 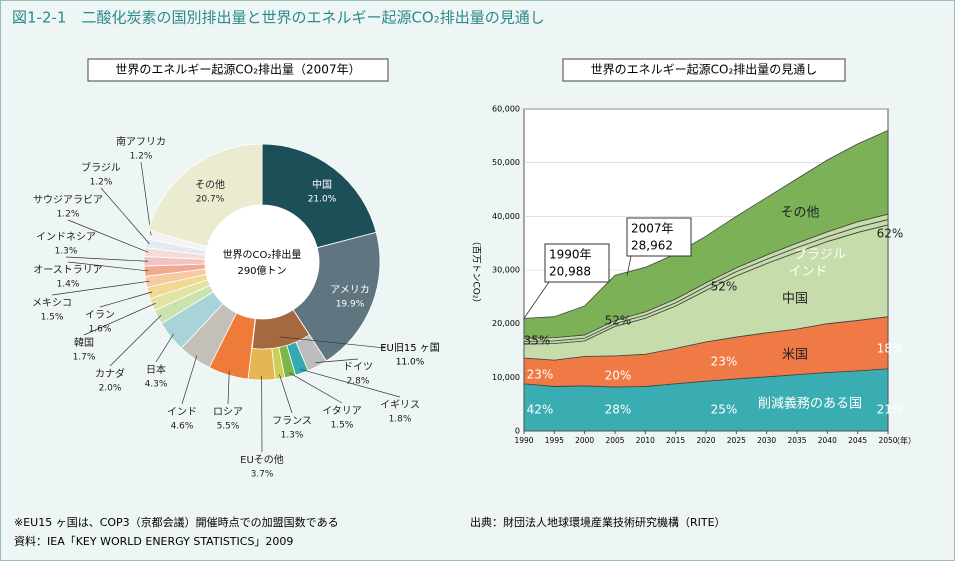 What do you see at coordinates (141, 141) in the screenshot?
I see `slice-label: 南アフリカ` at bounding box center [141, 141].